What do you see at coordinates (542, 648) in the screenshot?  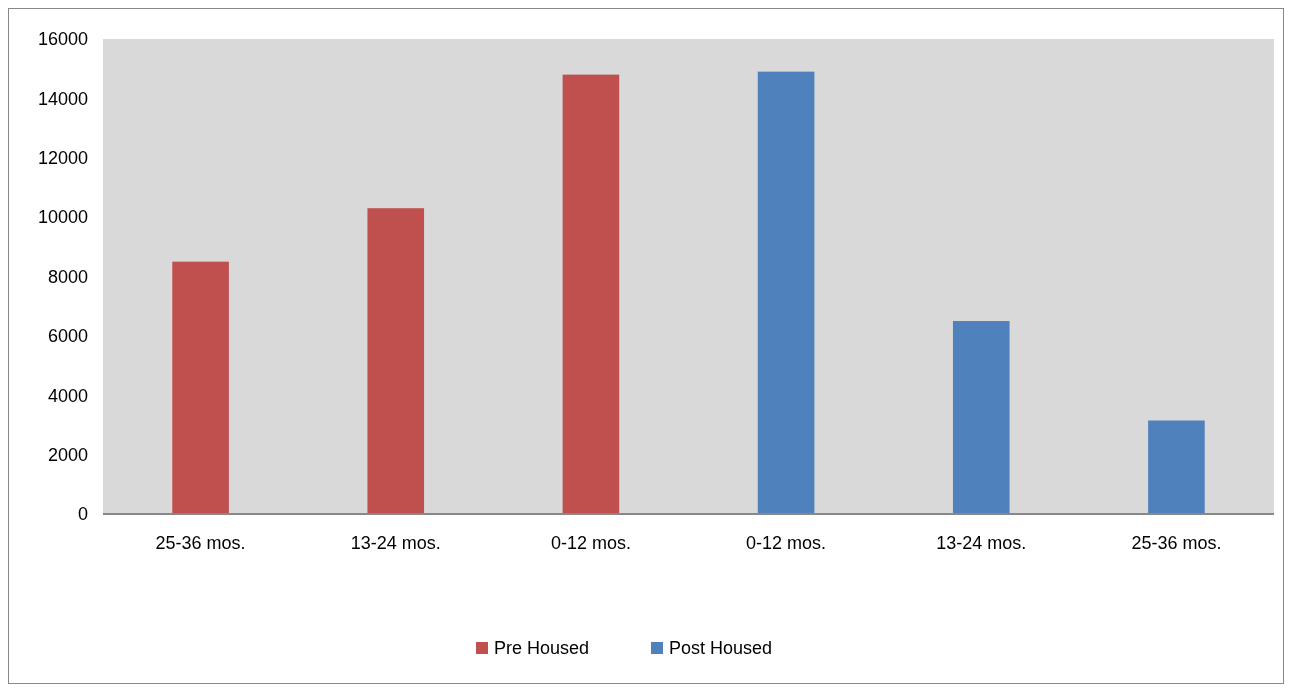 I see `legend-label: Pre Housed` at bounding box center [542, 648].